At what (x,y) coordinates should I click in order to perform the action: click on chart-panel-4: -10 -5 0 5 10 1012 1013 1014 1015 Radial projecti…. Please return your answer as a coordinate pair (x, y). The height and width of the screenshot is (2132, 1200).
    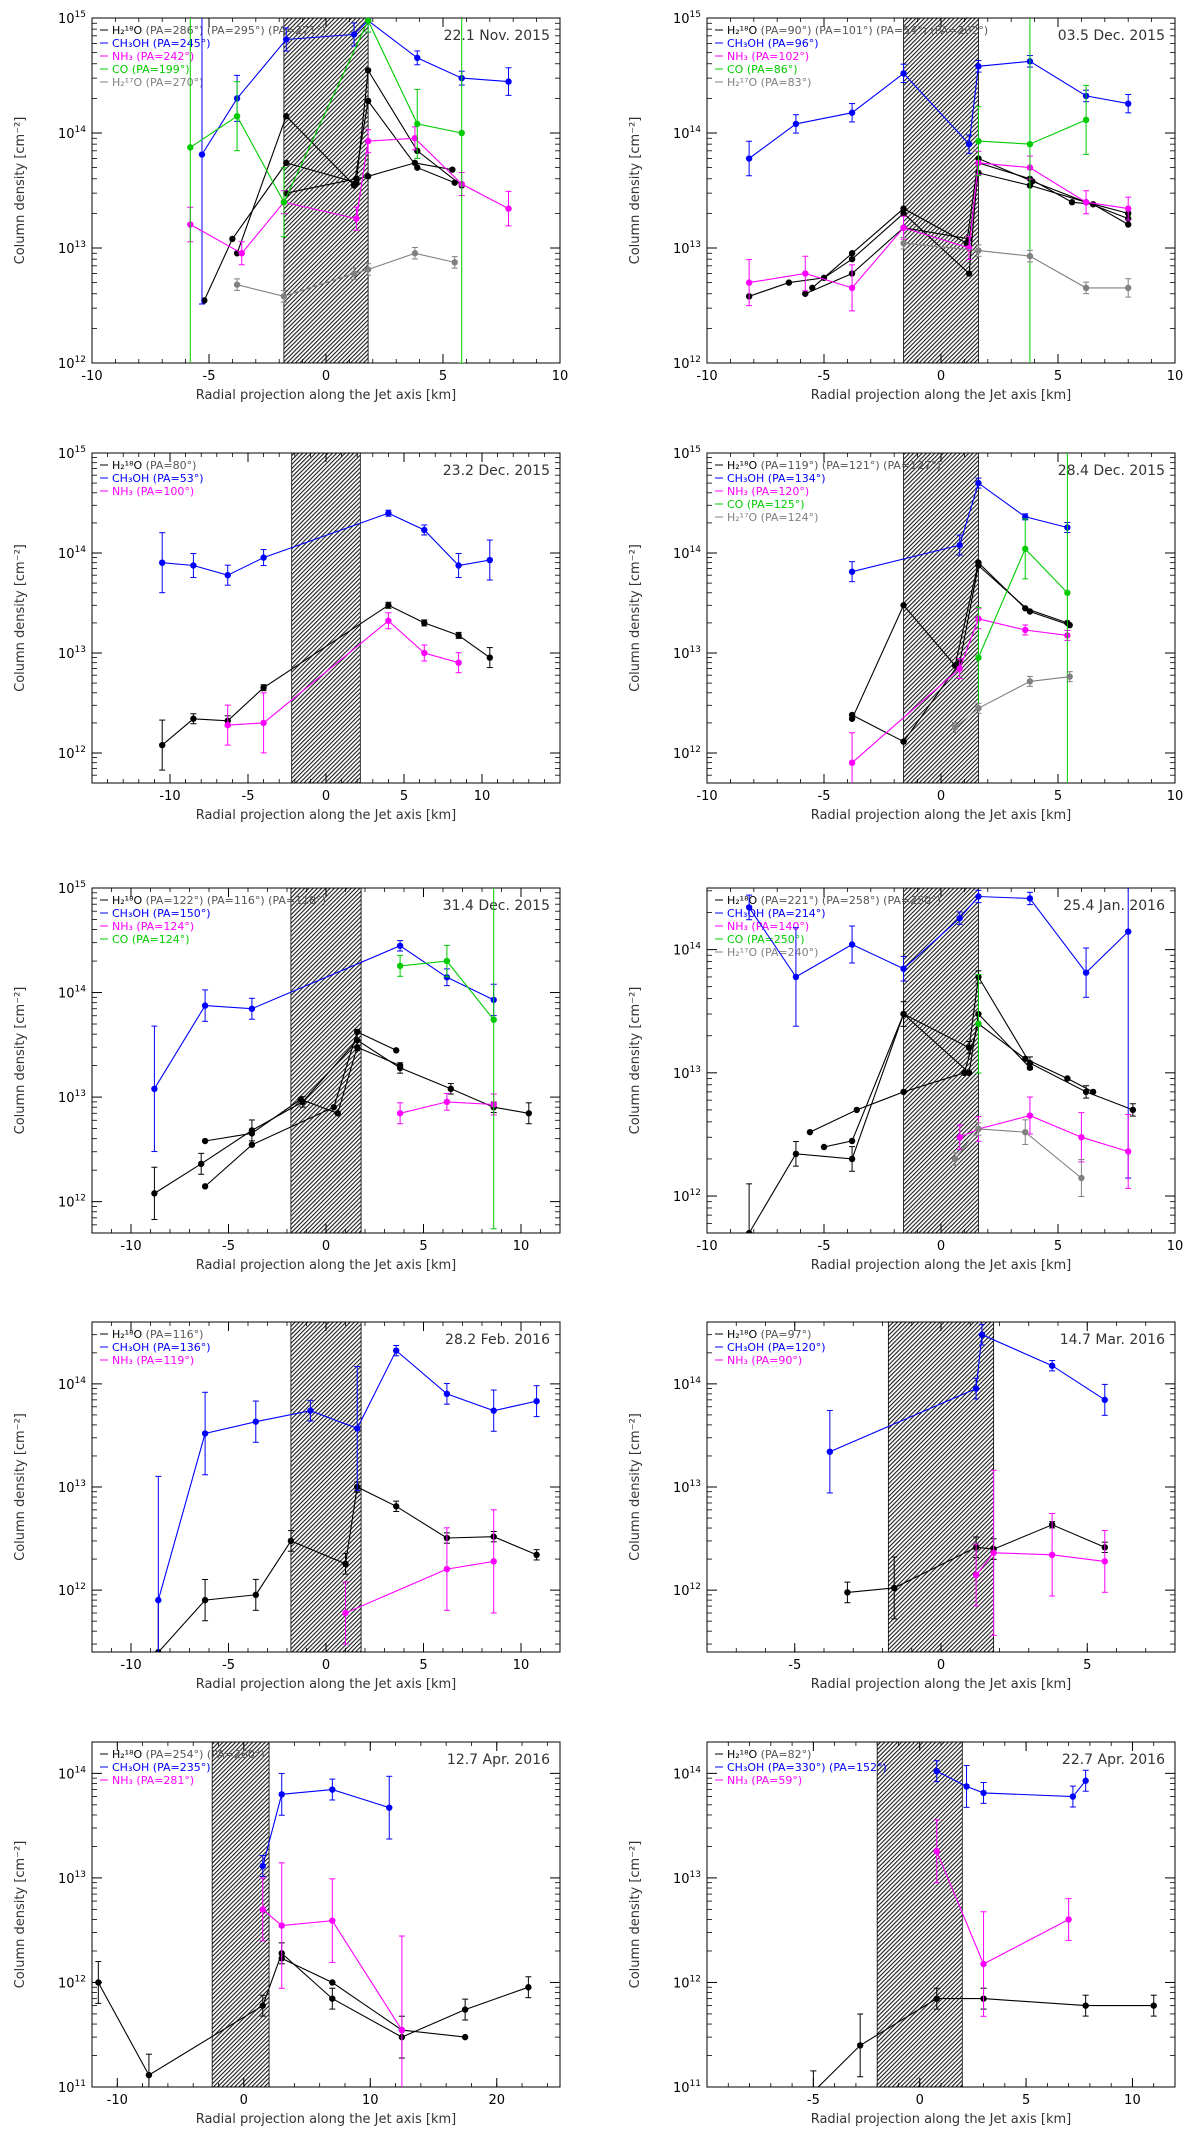
    Looking at the image, I should click on (905, 634).